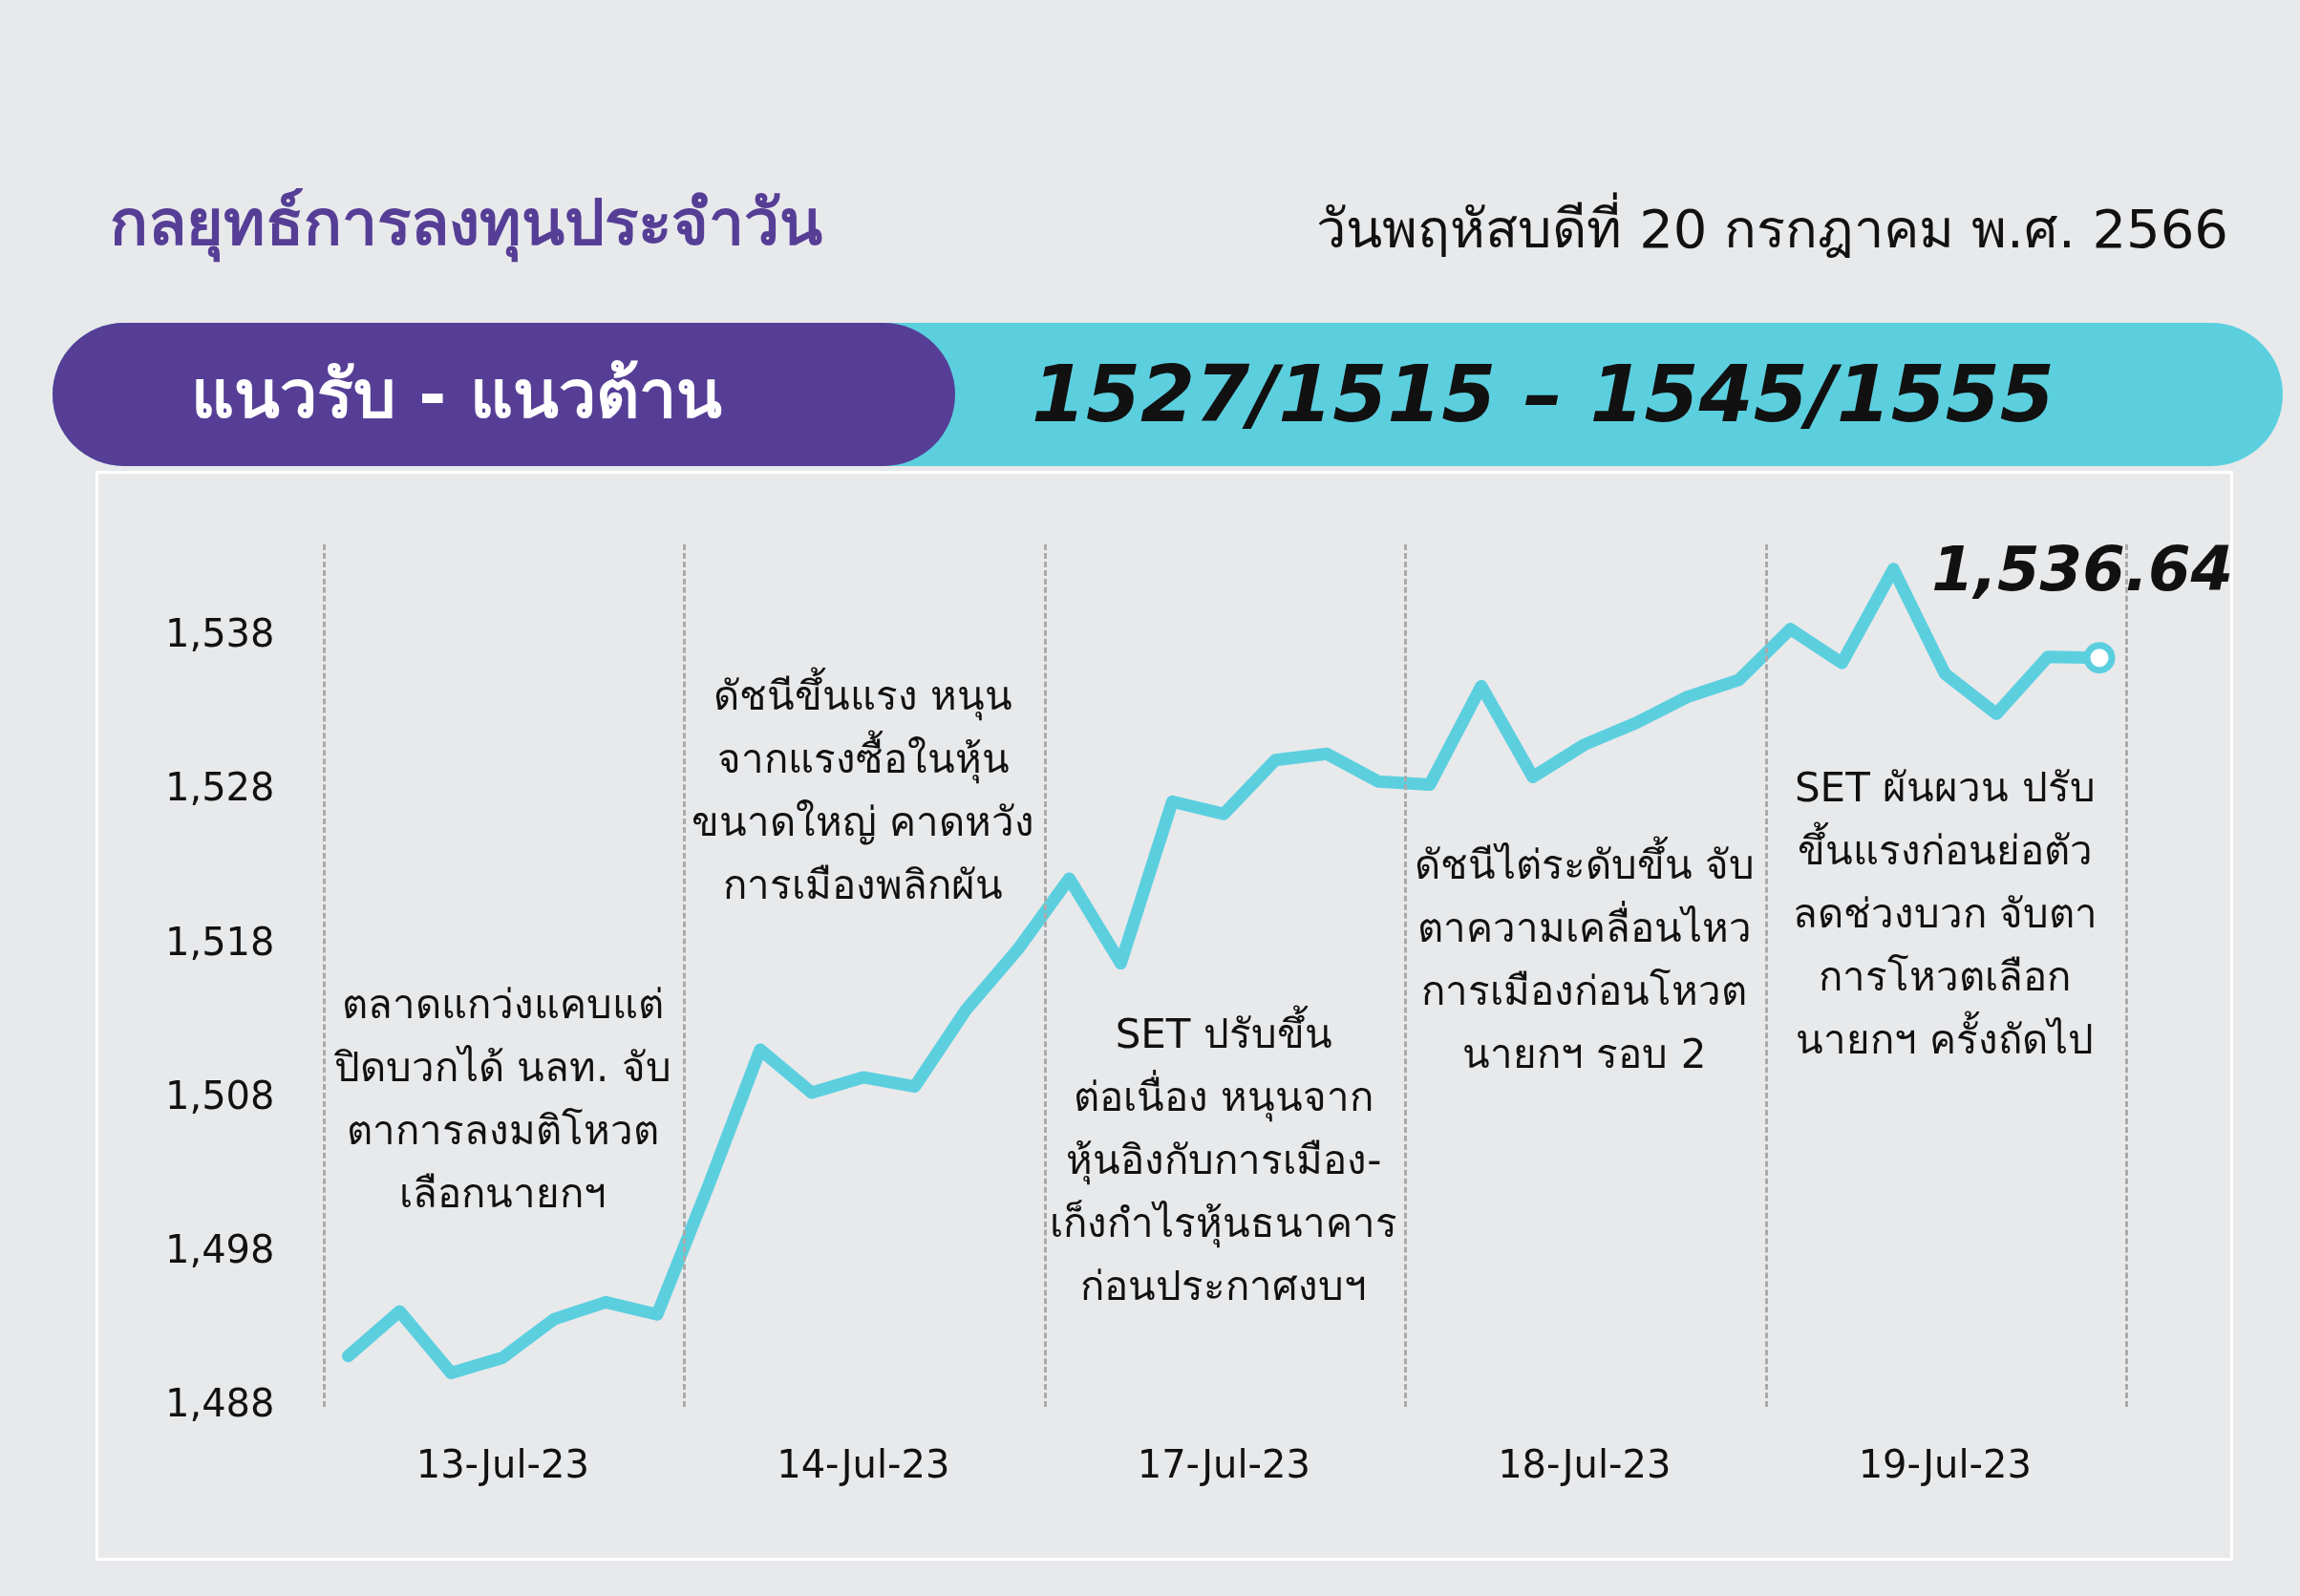 The width and height of the screenshot is (2300, 1596). What do you see at coordinates (220, 941) in the screenshot?
I see `y-tick-label: 1,518` at bounding box center [220, 941].